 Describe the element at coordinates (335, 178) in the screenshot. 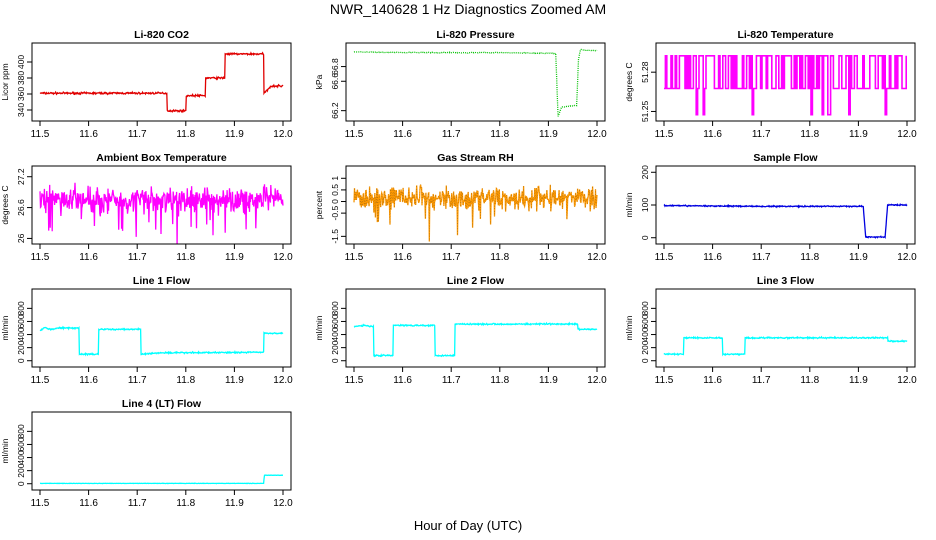

I see `y-tick-label-rh: 1` at that location.